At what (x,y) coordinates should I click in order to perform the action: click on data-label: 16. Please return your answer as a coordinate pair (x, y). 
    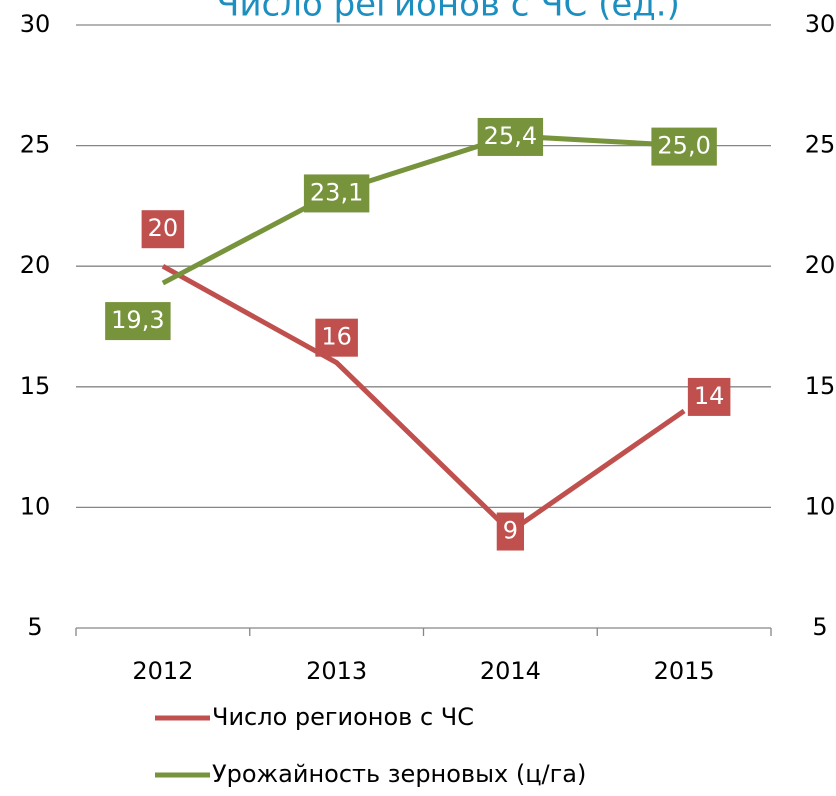
    Looking at the image, I should click on (336, 337).